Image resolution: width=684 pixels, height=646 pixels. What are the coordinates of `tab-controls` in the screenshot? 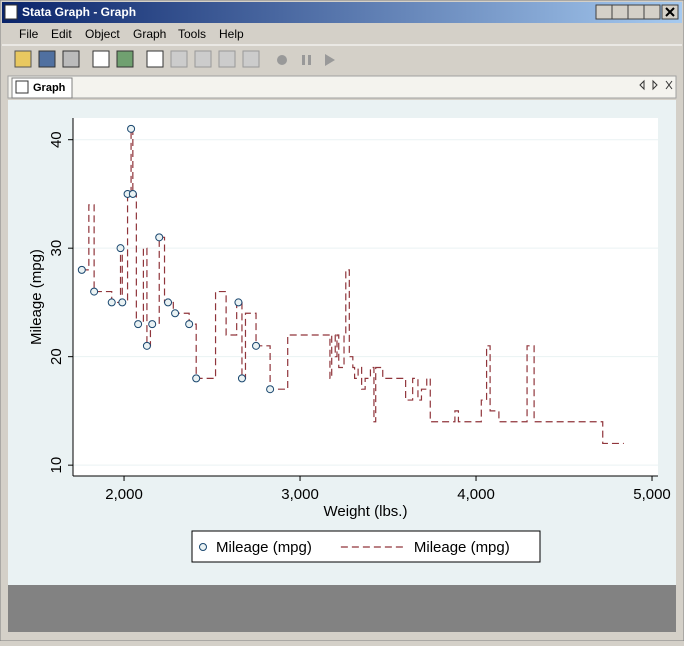 It's located at (656, 85).